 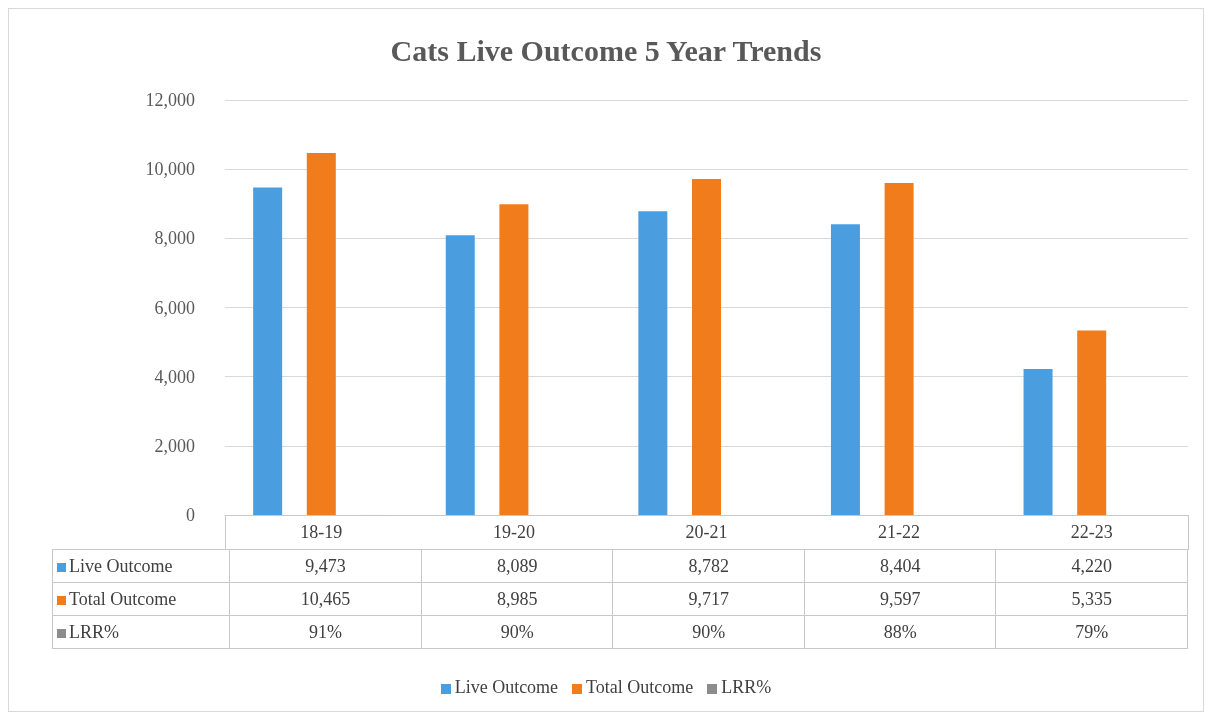 What do you see at coordinates (708, 599) in the screenshot?
I see `data-label: 9,717` at bounding box center [708, 599].